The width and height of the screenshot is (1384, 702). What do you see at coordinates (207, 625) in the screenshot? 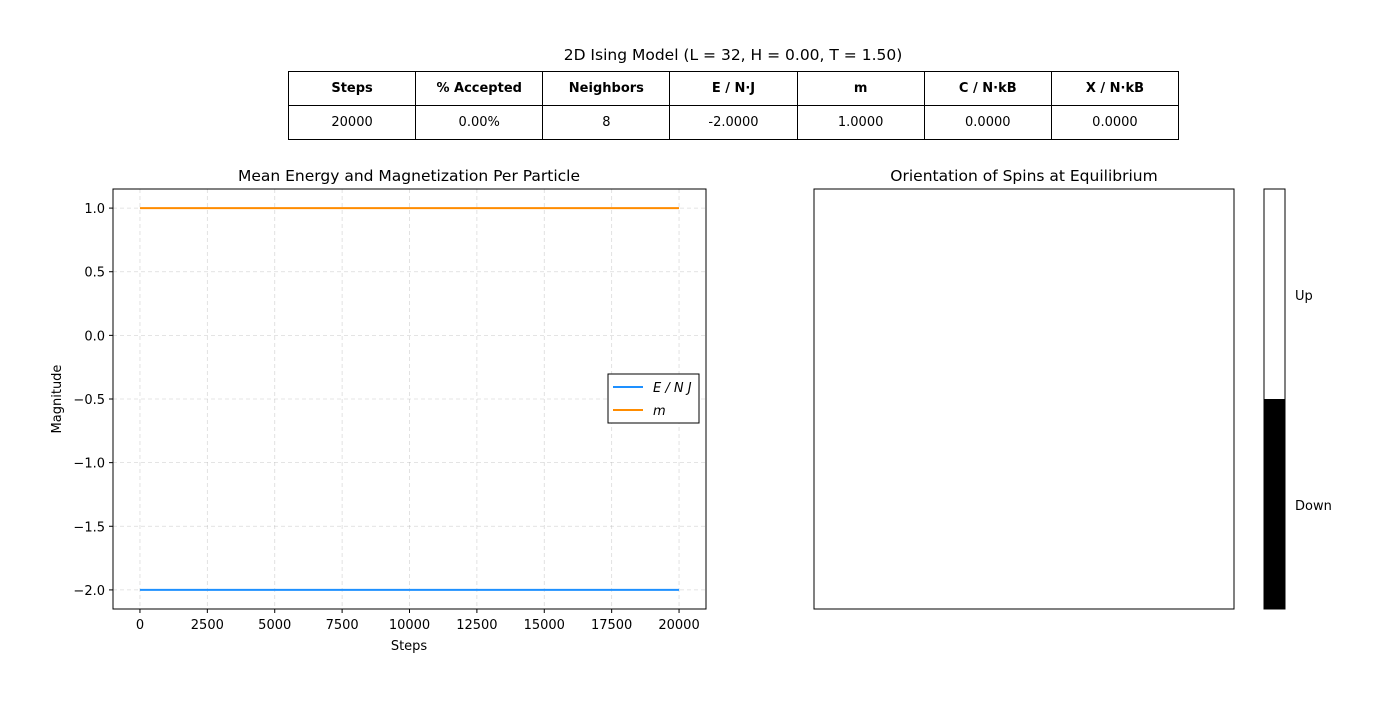
I see `x-tick-label: 2500` at bounding box center [207, 625].